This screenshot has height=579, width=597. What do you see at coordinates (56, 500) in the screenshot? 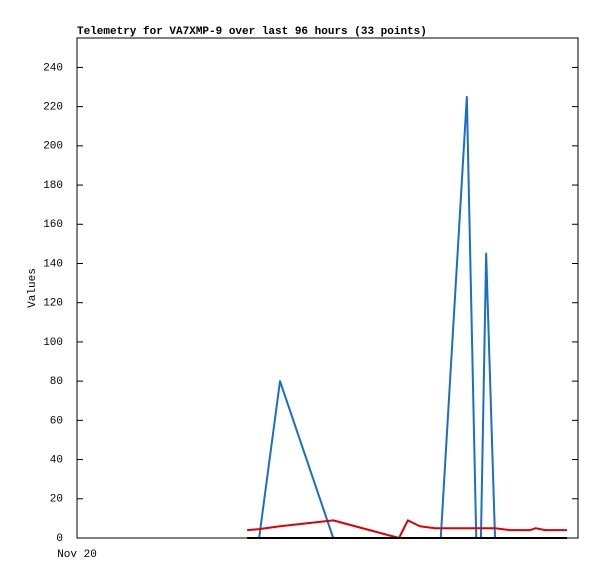
I see `y-tick-label: 20` at bounding box center [56, 500].